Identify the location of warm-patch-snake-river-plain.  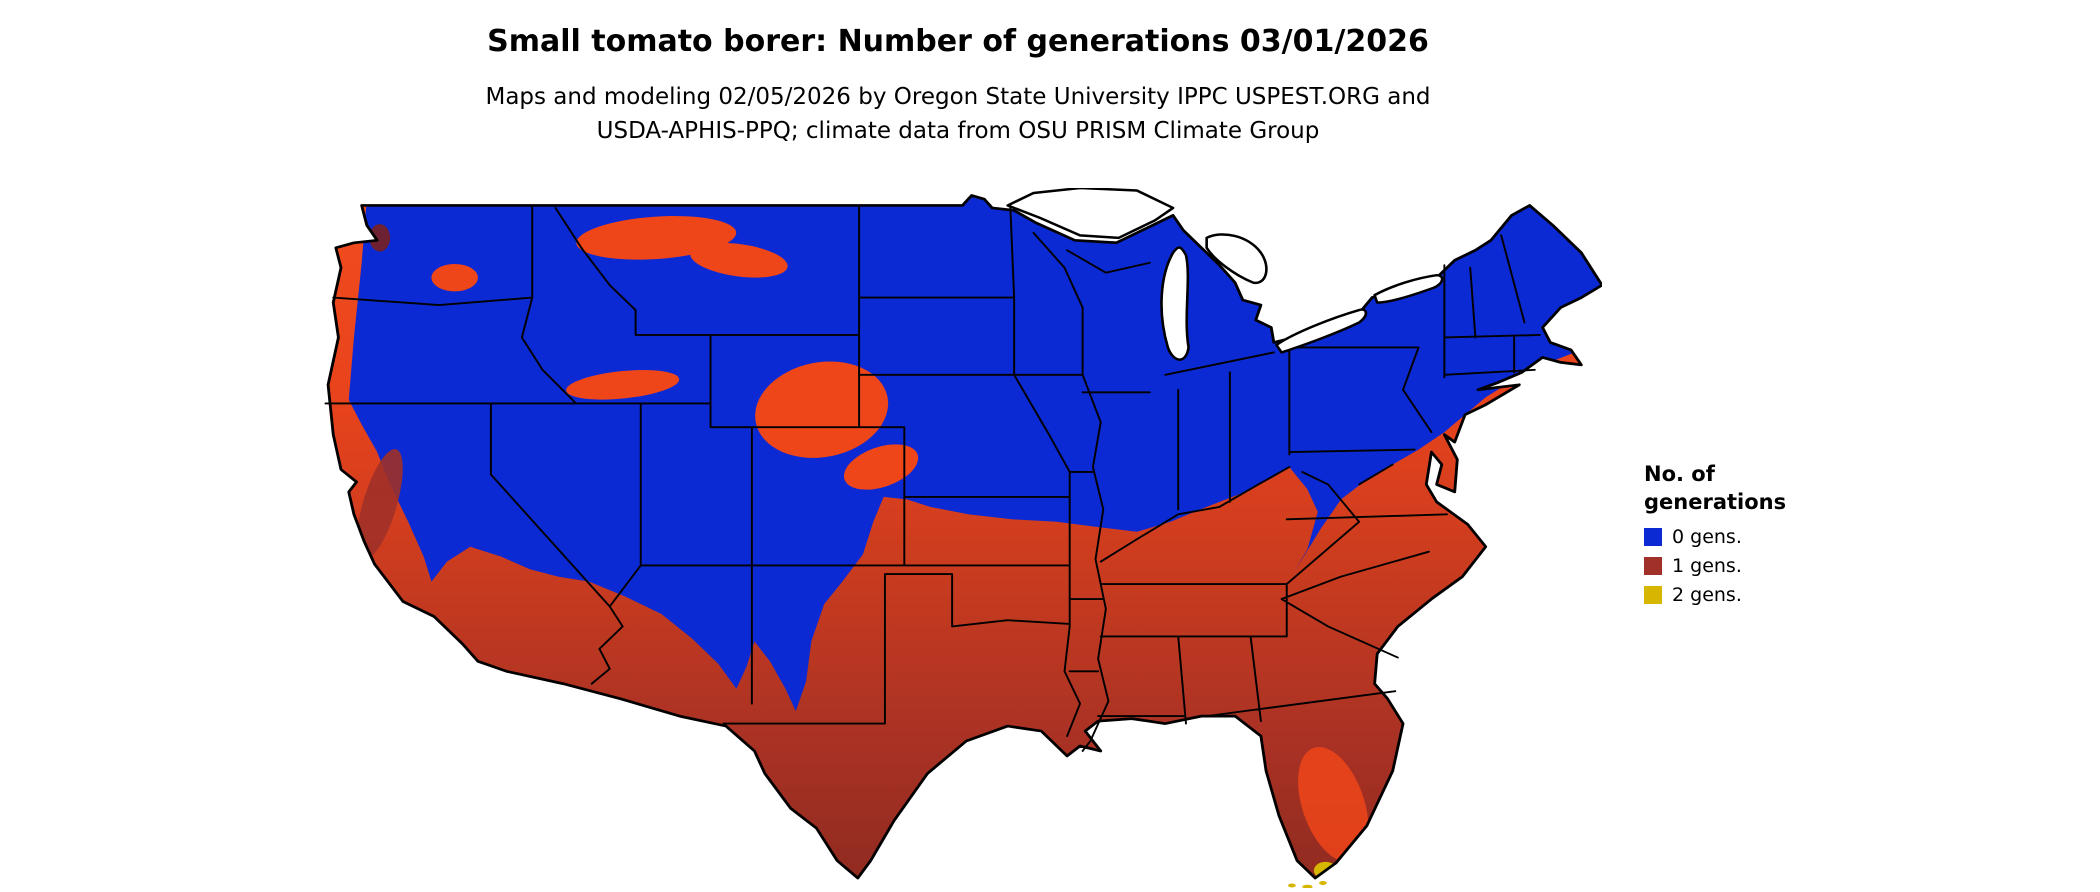
(623, 385).